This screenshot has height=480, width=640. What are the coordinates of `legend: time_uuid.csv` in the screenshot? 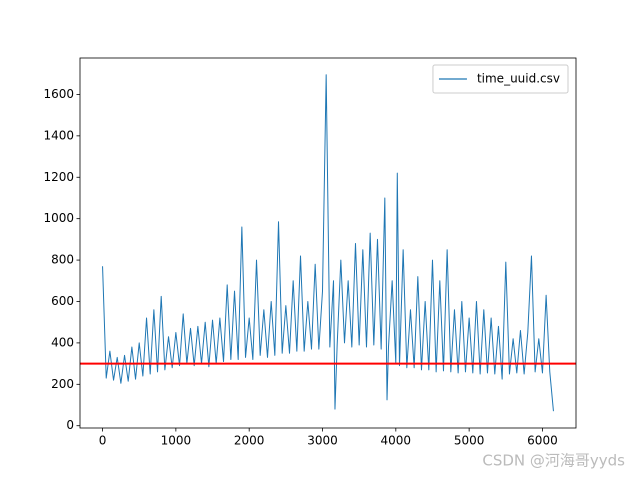 It's located at (500, 79).